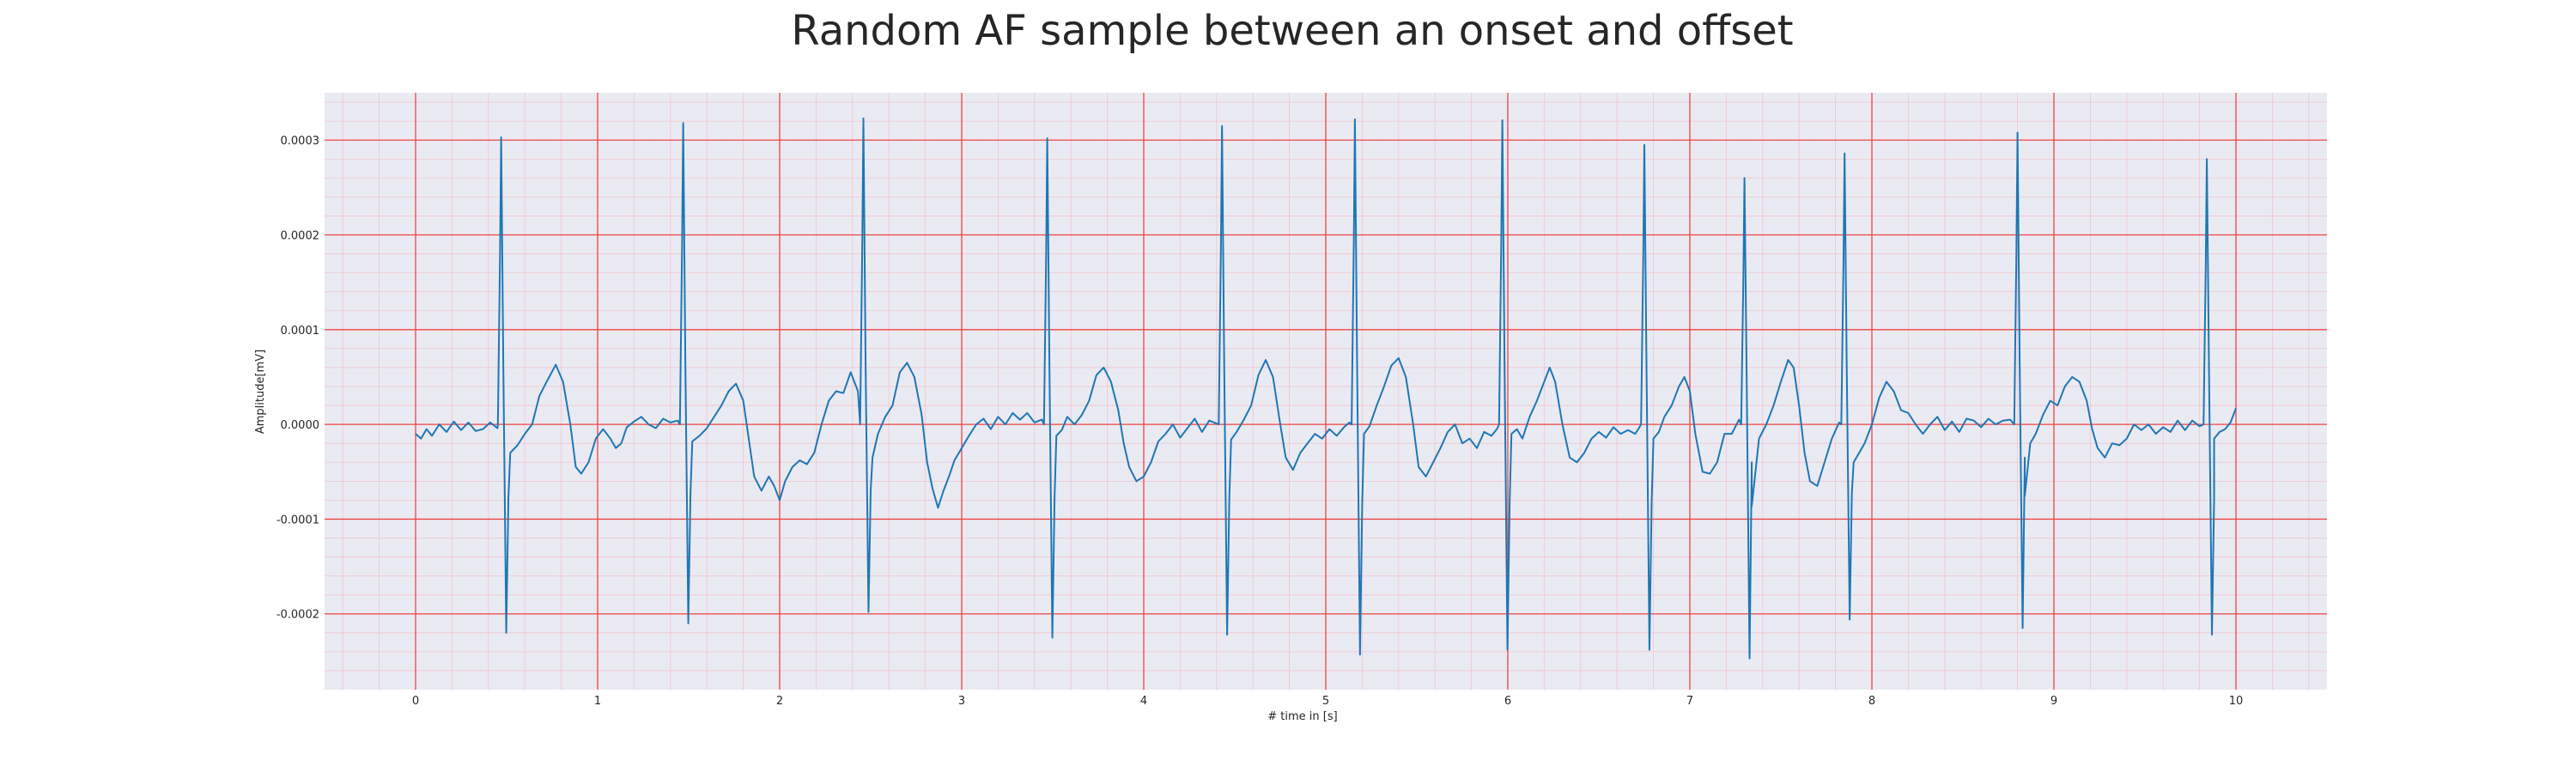 The width and height of the screenshot is (2576, 773). Describe the element at coordinates (260, 392) in the screenshot. I see `y-axis-label: Amplitude[mV]` at that location.